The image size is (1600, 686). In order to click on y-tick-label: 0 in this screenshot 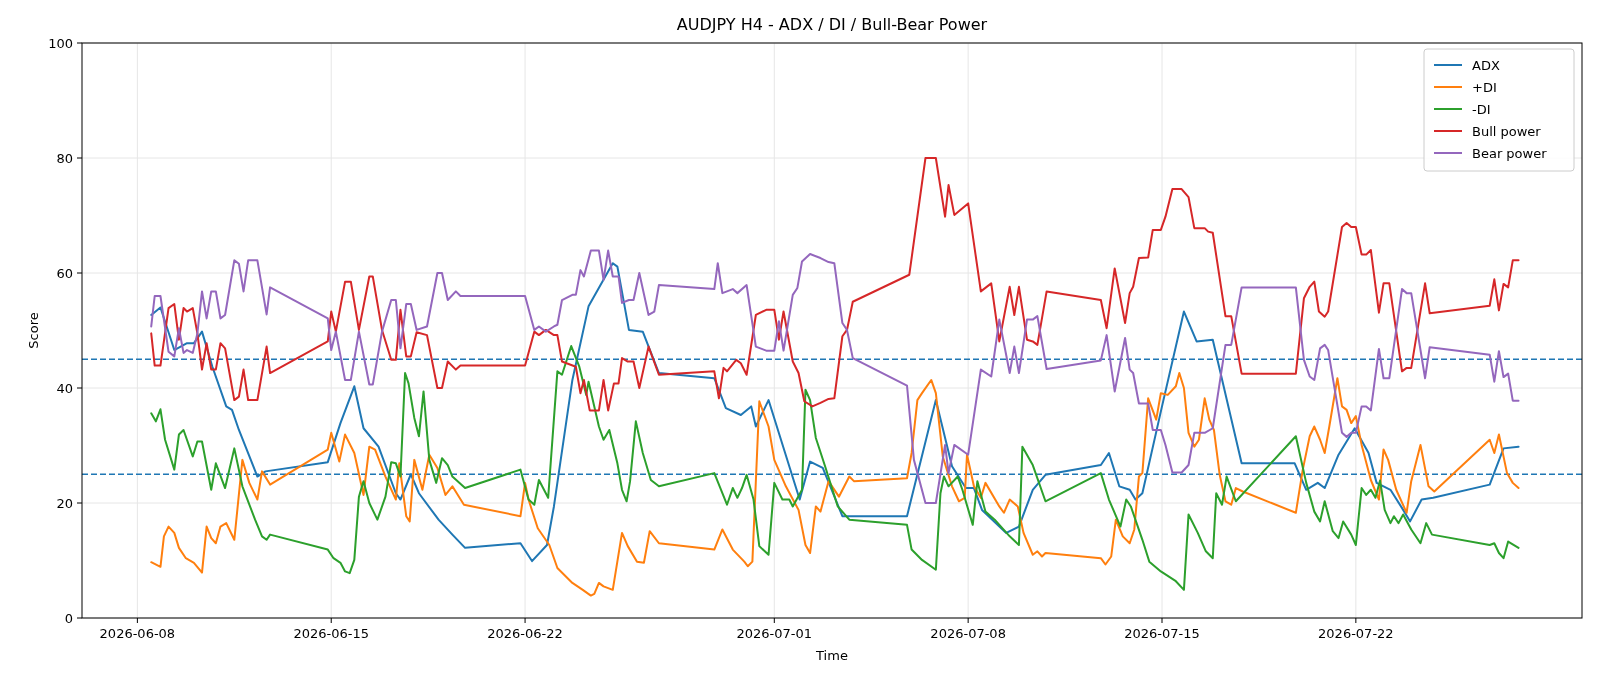, I will do `click(68, 618)`.